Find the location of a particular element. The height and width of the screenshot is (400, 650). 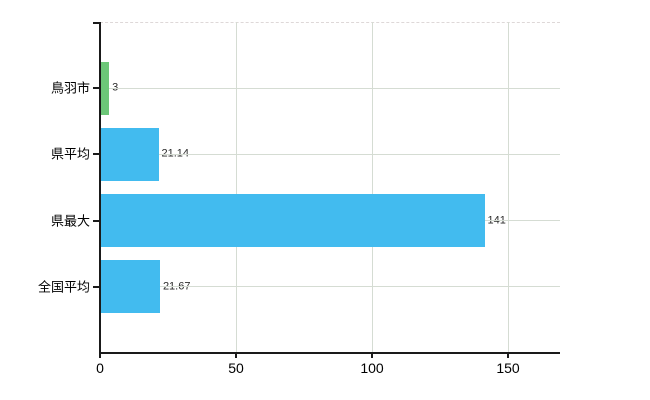

x-axis-tick-label: 100 is located at coordinates (372, 368).